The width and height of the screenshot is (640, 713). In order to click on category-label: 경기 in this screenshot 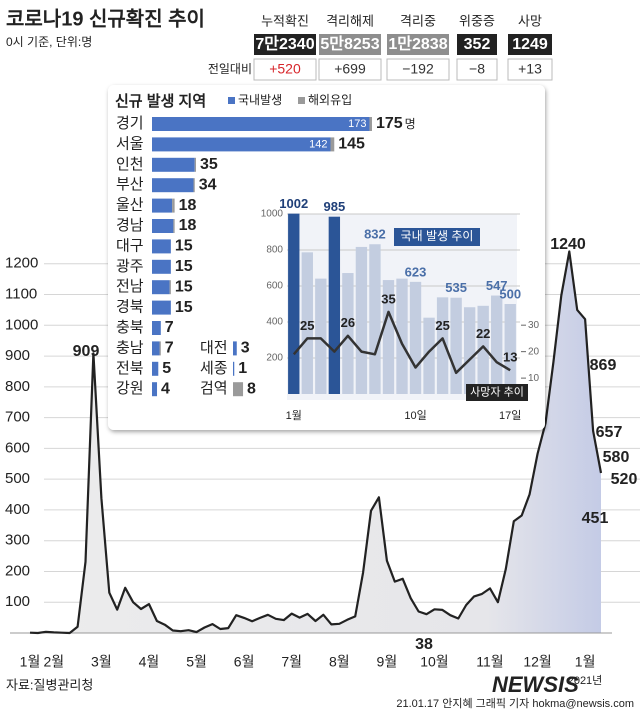, I will do `click(130, 123)`.